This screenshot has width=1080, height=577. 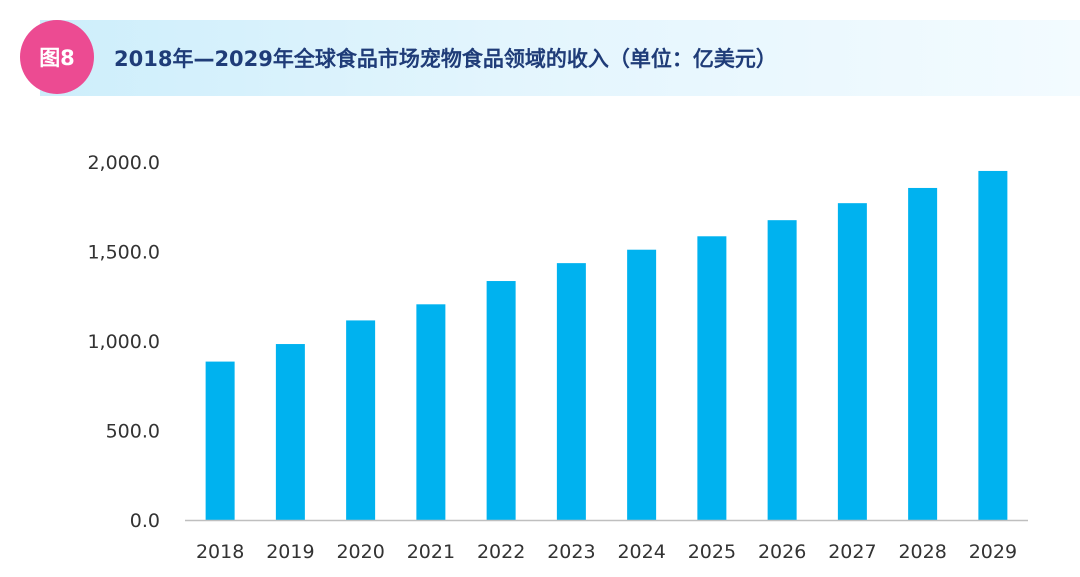 I want to click on chart-title: 2018年—2029年全球食品市场宠物食品领域的收入（单位：亿美元）, so click(x=445, y=59).